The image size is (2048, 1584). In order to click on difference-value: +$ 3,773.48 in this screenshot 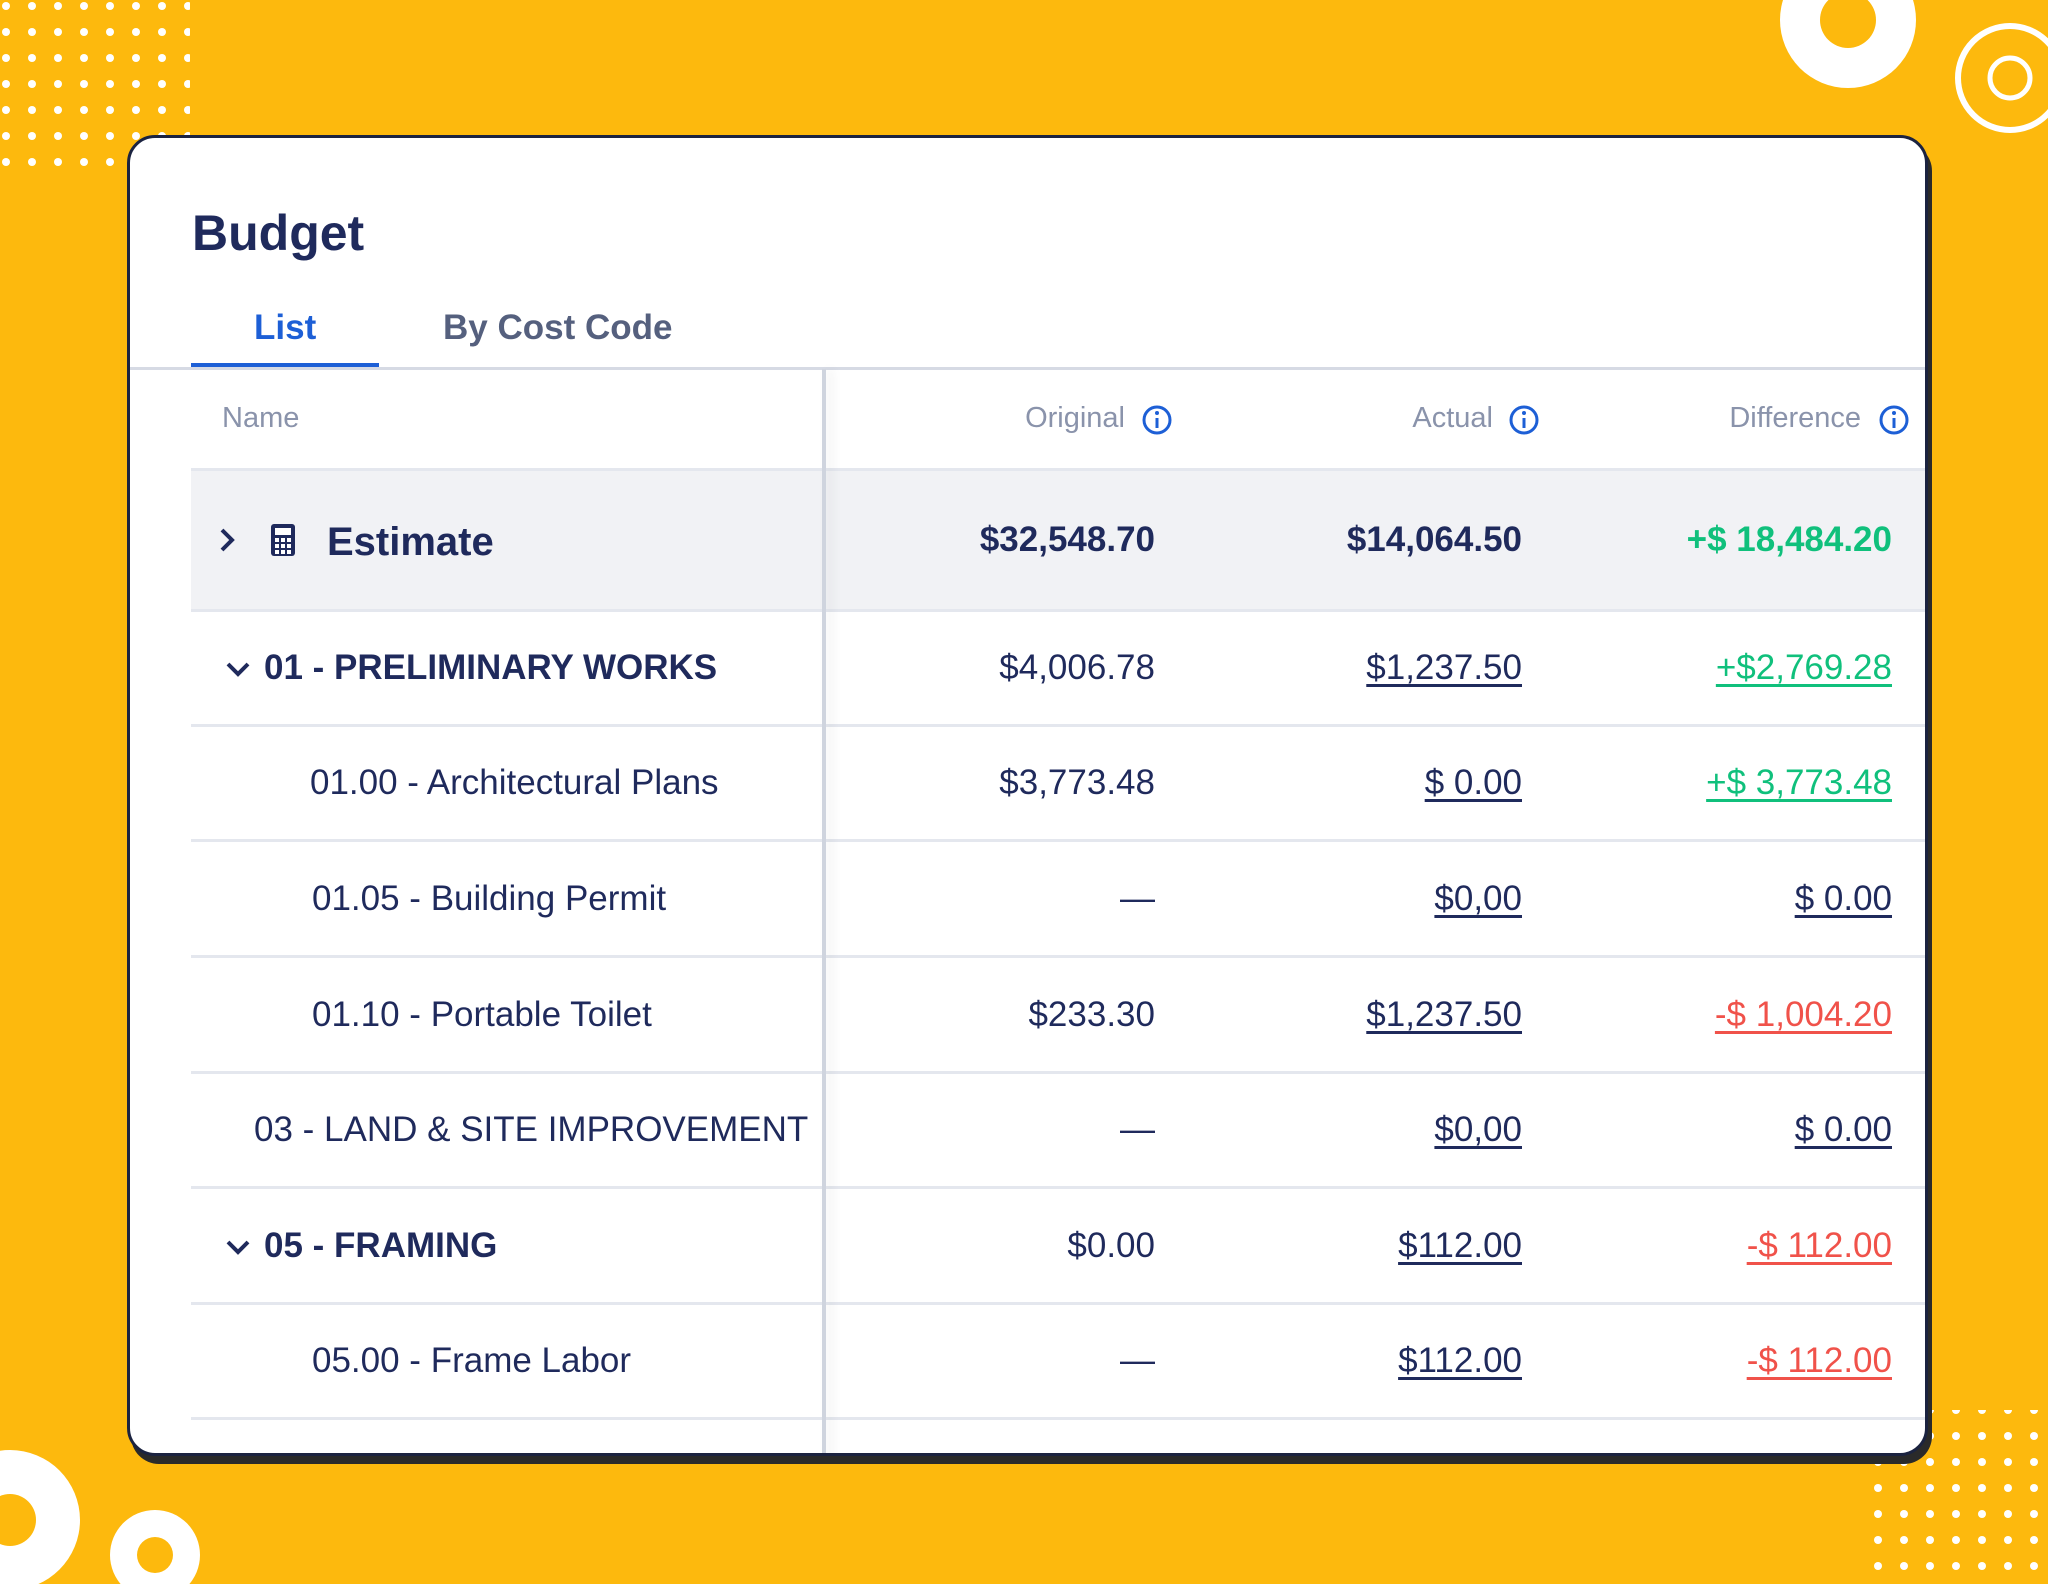, I will do `click(1799, 782)`.